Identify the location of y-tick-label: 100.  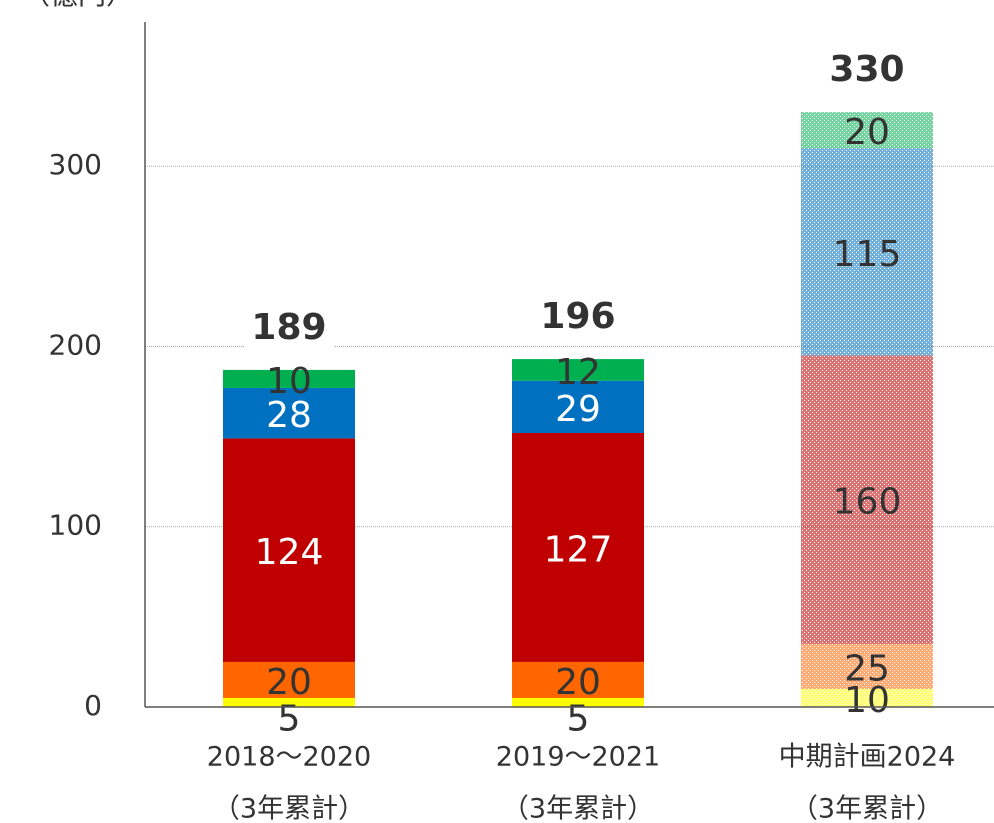
(75, 525).